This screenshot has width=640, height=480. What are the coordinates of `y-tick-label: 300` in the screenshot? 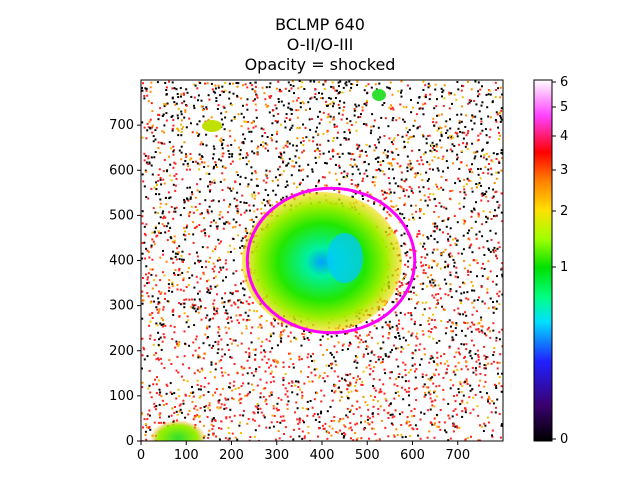 It's located at (121, 306).